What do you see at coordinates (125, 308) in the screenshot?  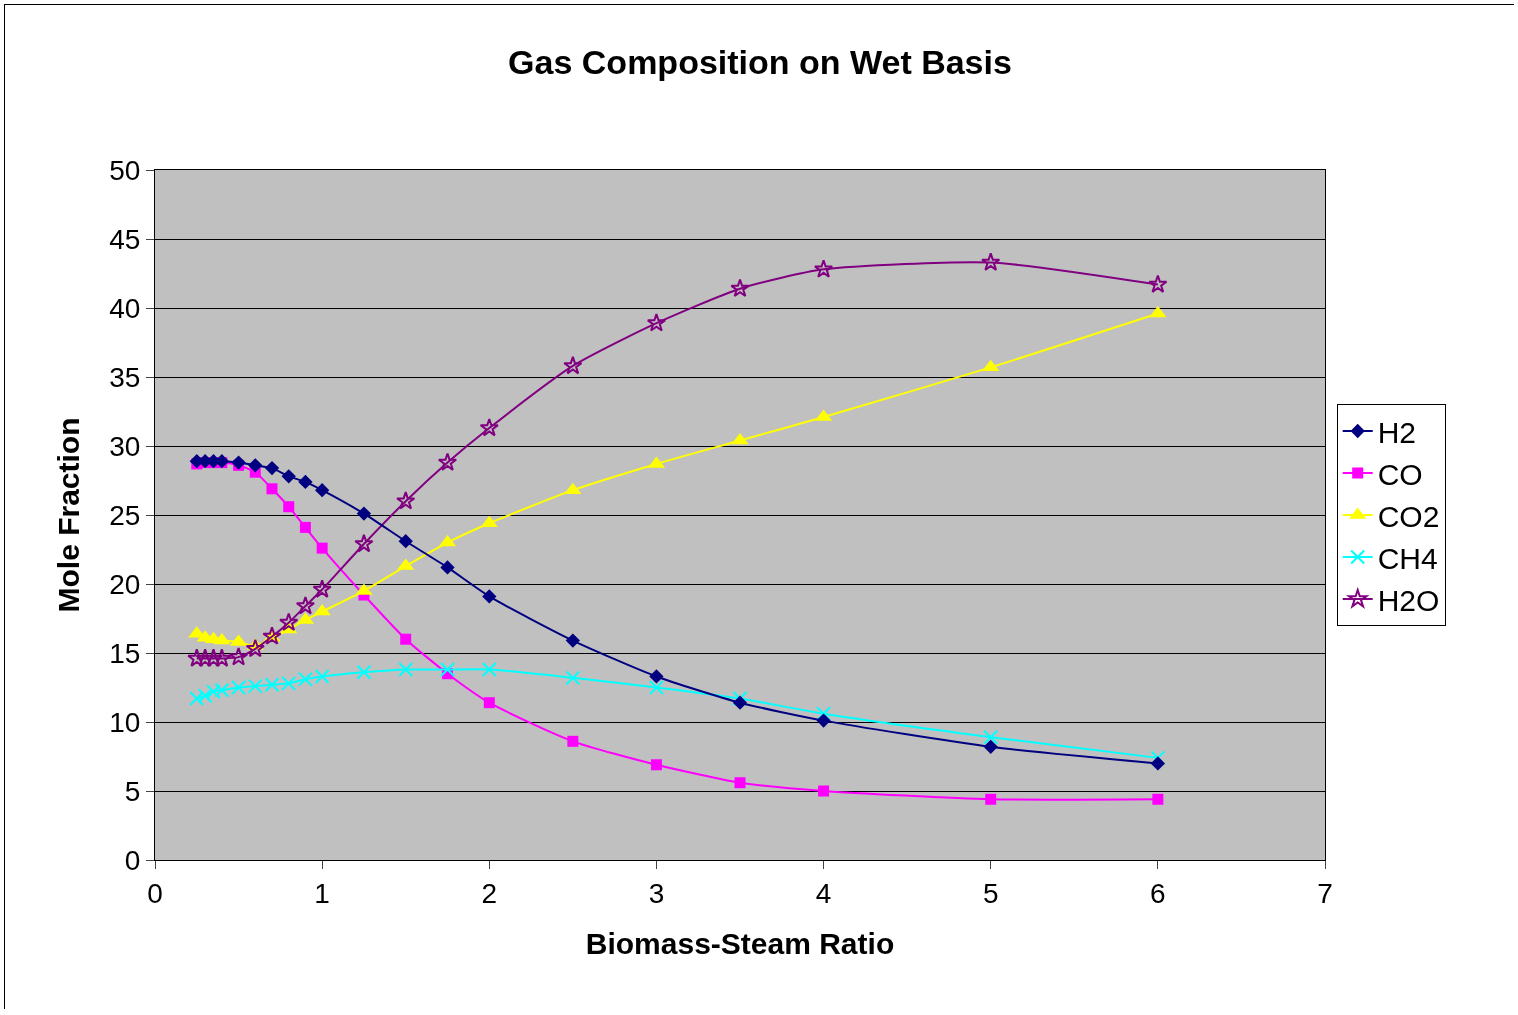 I see `y-tick-label: 40` at bounding box center [125, 308].